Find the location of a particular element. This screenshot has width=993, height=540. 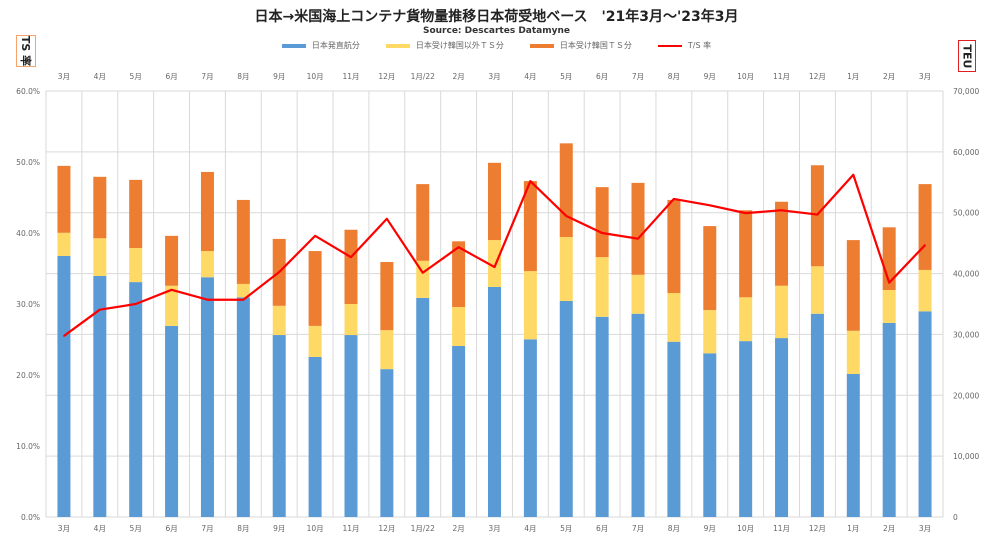

x-axis-bottom-tick-label: 11月 is located at coordinates (781, 528).